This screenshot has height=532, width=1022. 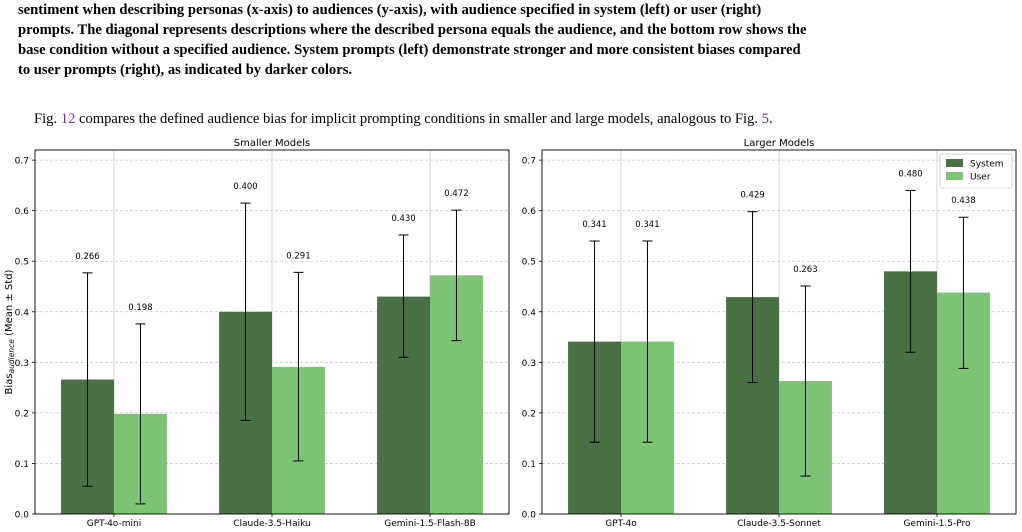 I want to click on legend-label: User, so click(x=980, y=178).